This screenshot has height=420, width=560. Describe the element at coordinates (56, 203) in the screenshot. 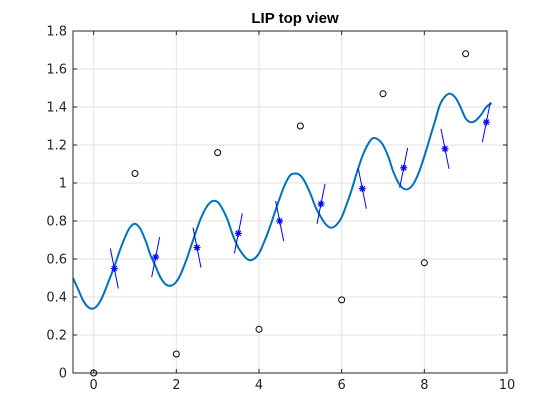

I see `y-tick-labels: 0 0.2 0.4 0.6 0.8 1 1.2 1.4 1.6 1.8` at that location.